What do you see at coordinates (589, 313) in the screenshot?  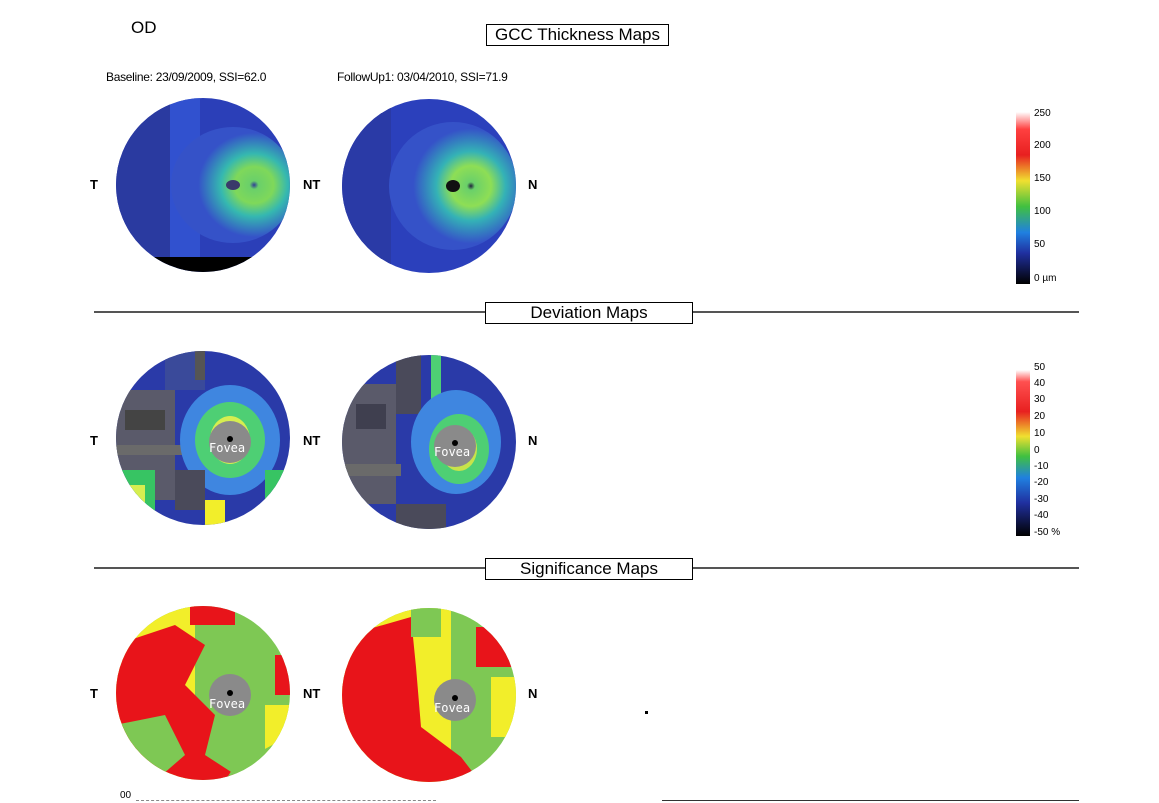 I see `deviation-maps-title: Deviation Maps` at bounding box center [589, 313].